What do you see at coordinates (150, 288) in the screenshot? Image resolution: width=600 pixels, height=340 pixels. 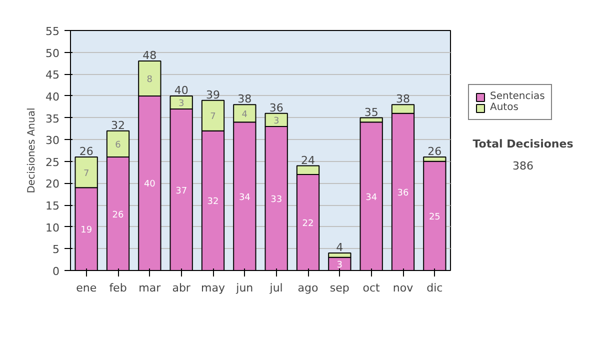 I see `x-tick-label: mar` at bounding box center [150, 288].